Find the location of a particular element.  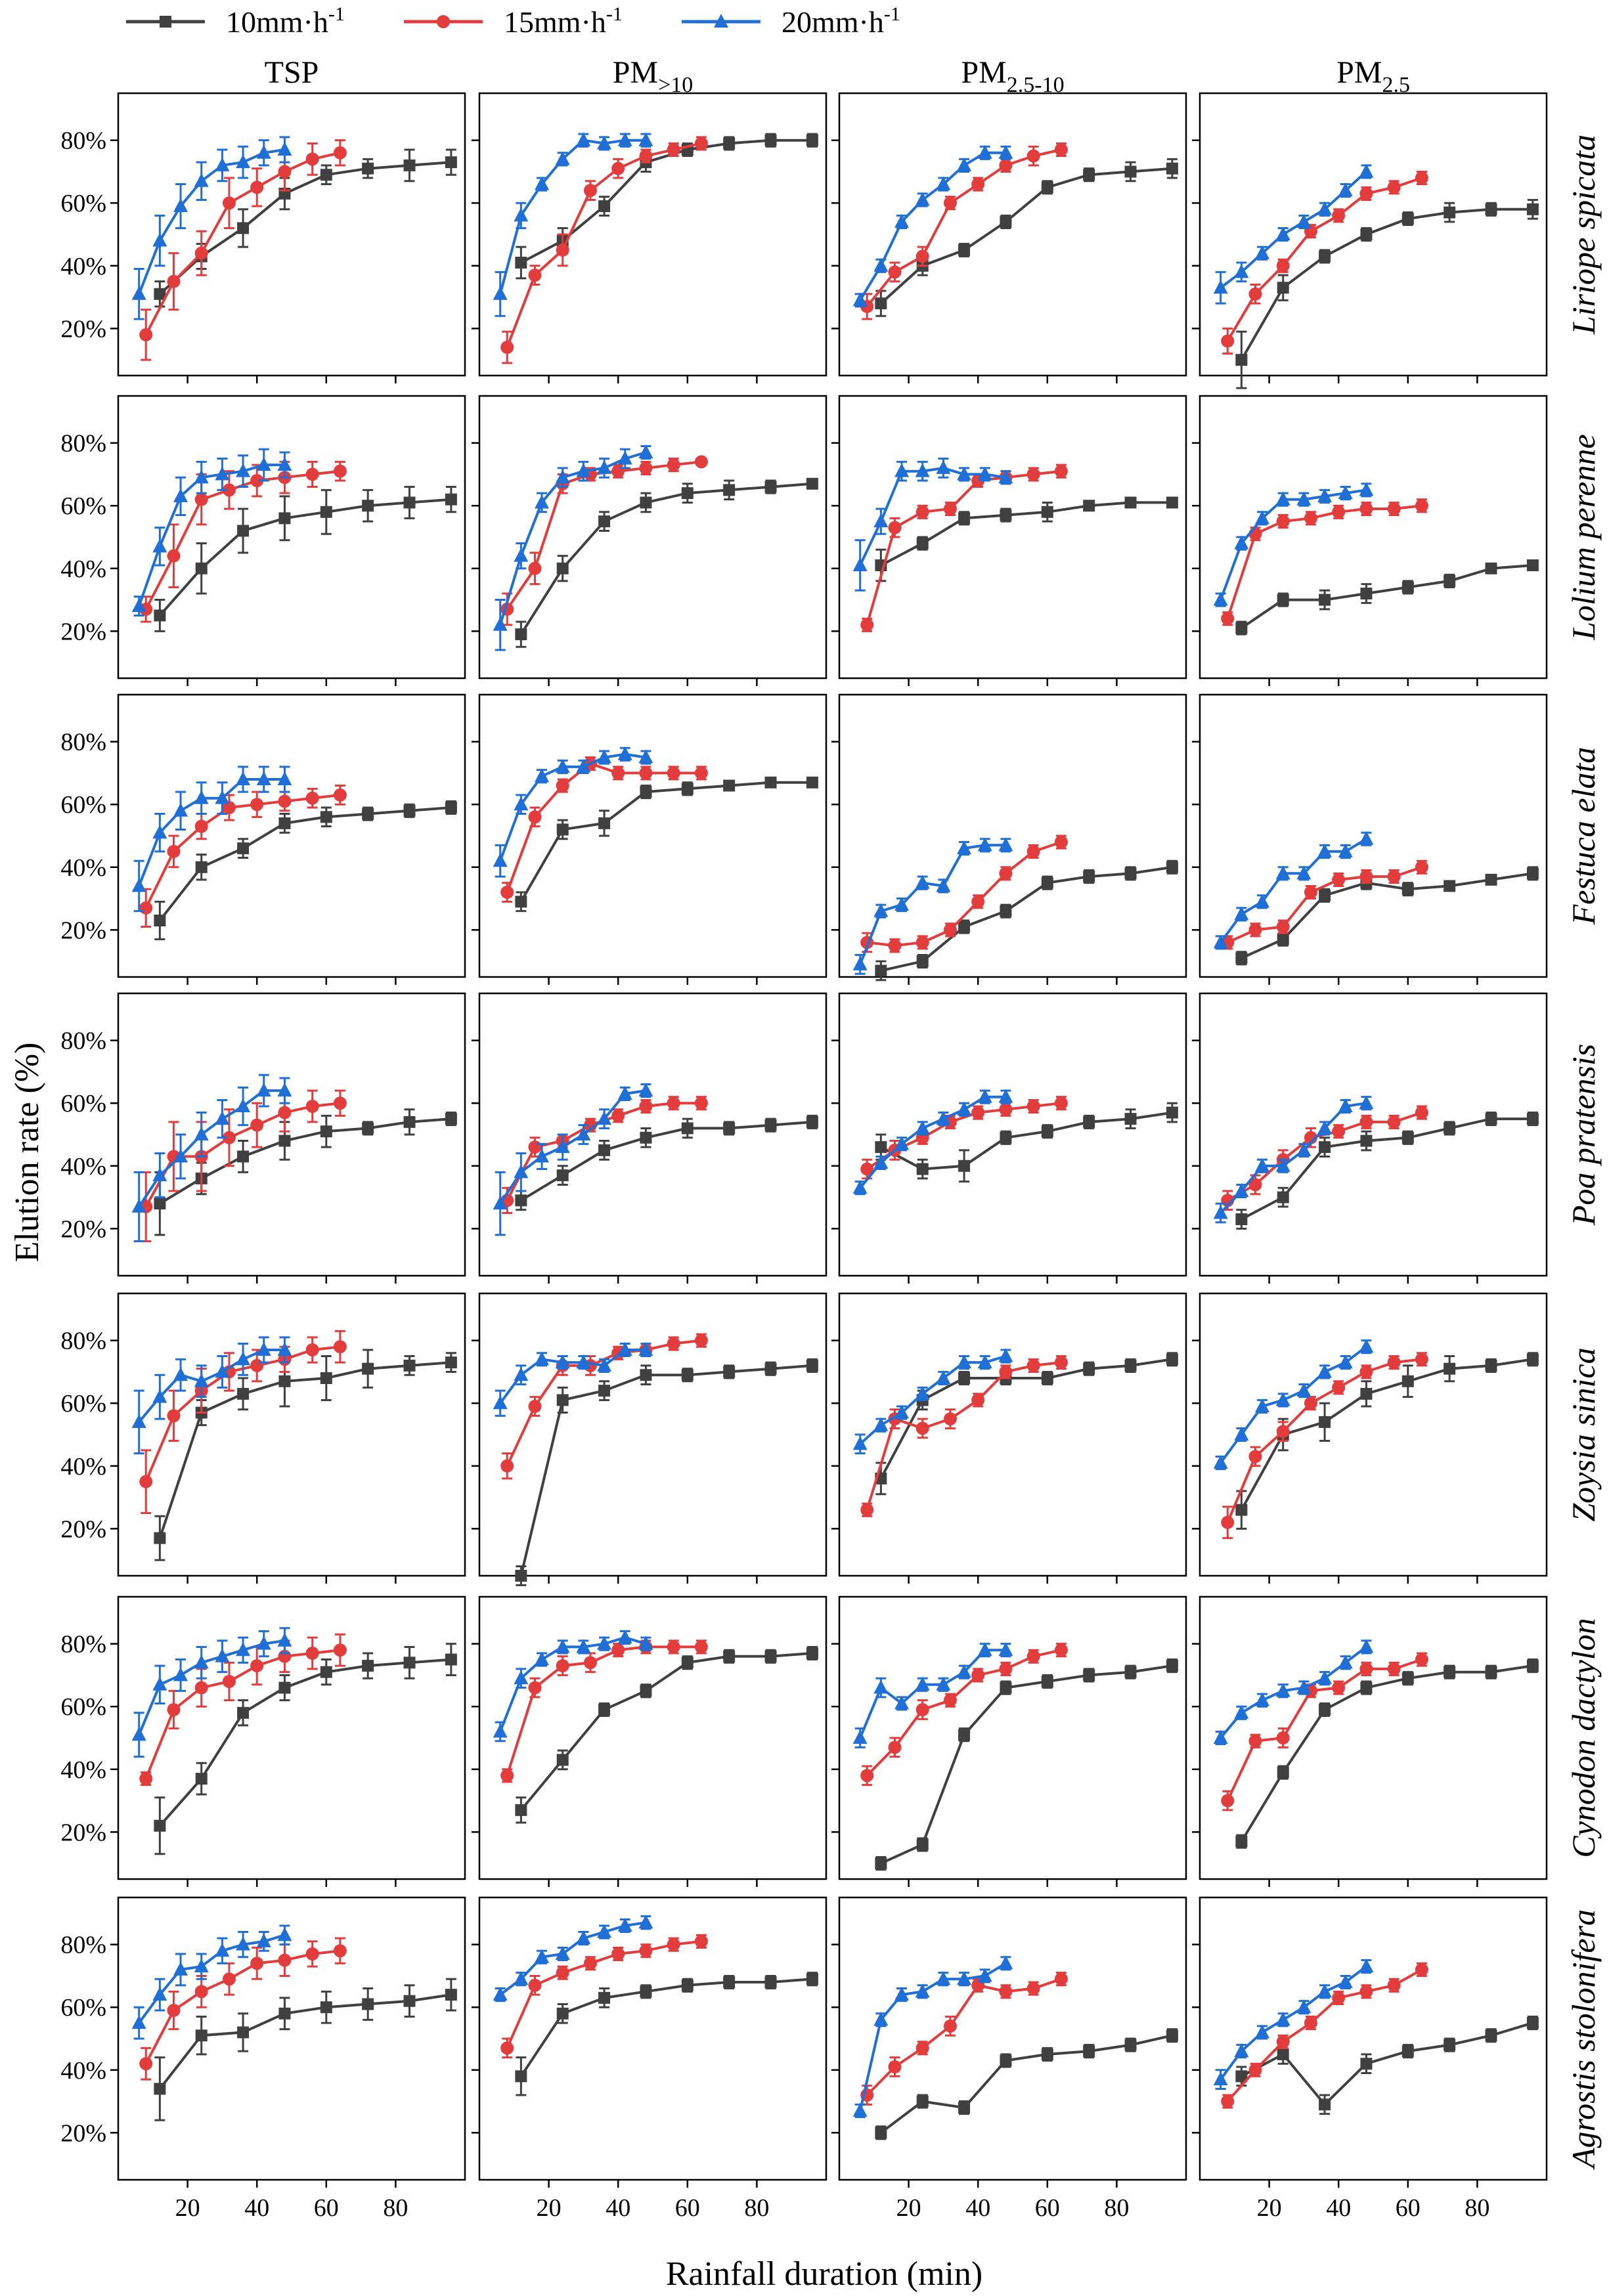

series-20mmh is located at coordinates (573, 812).